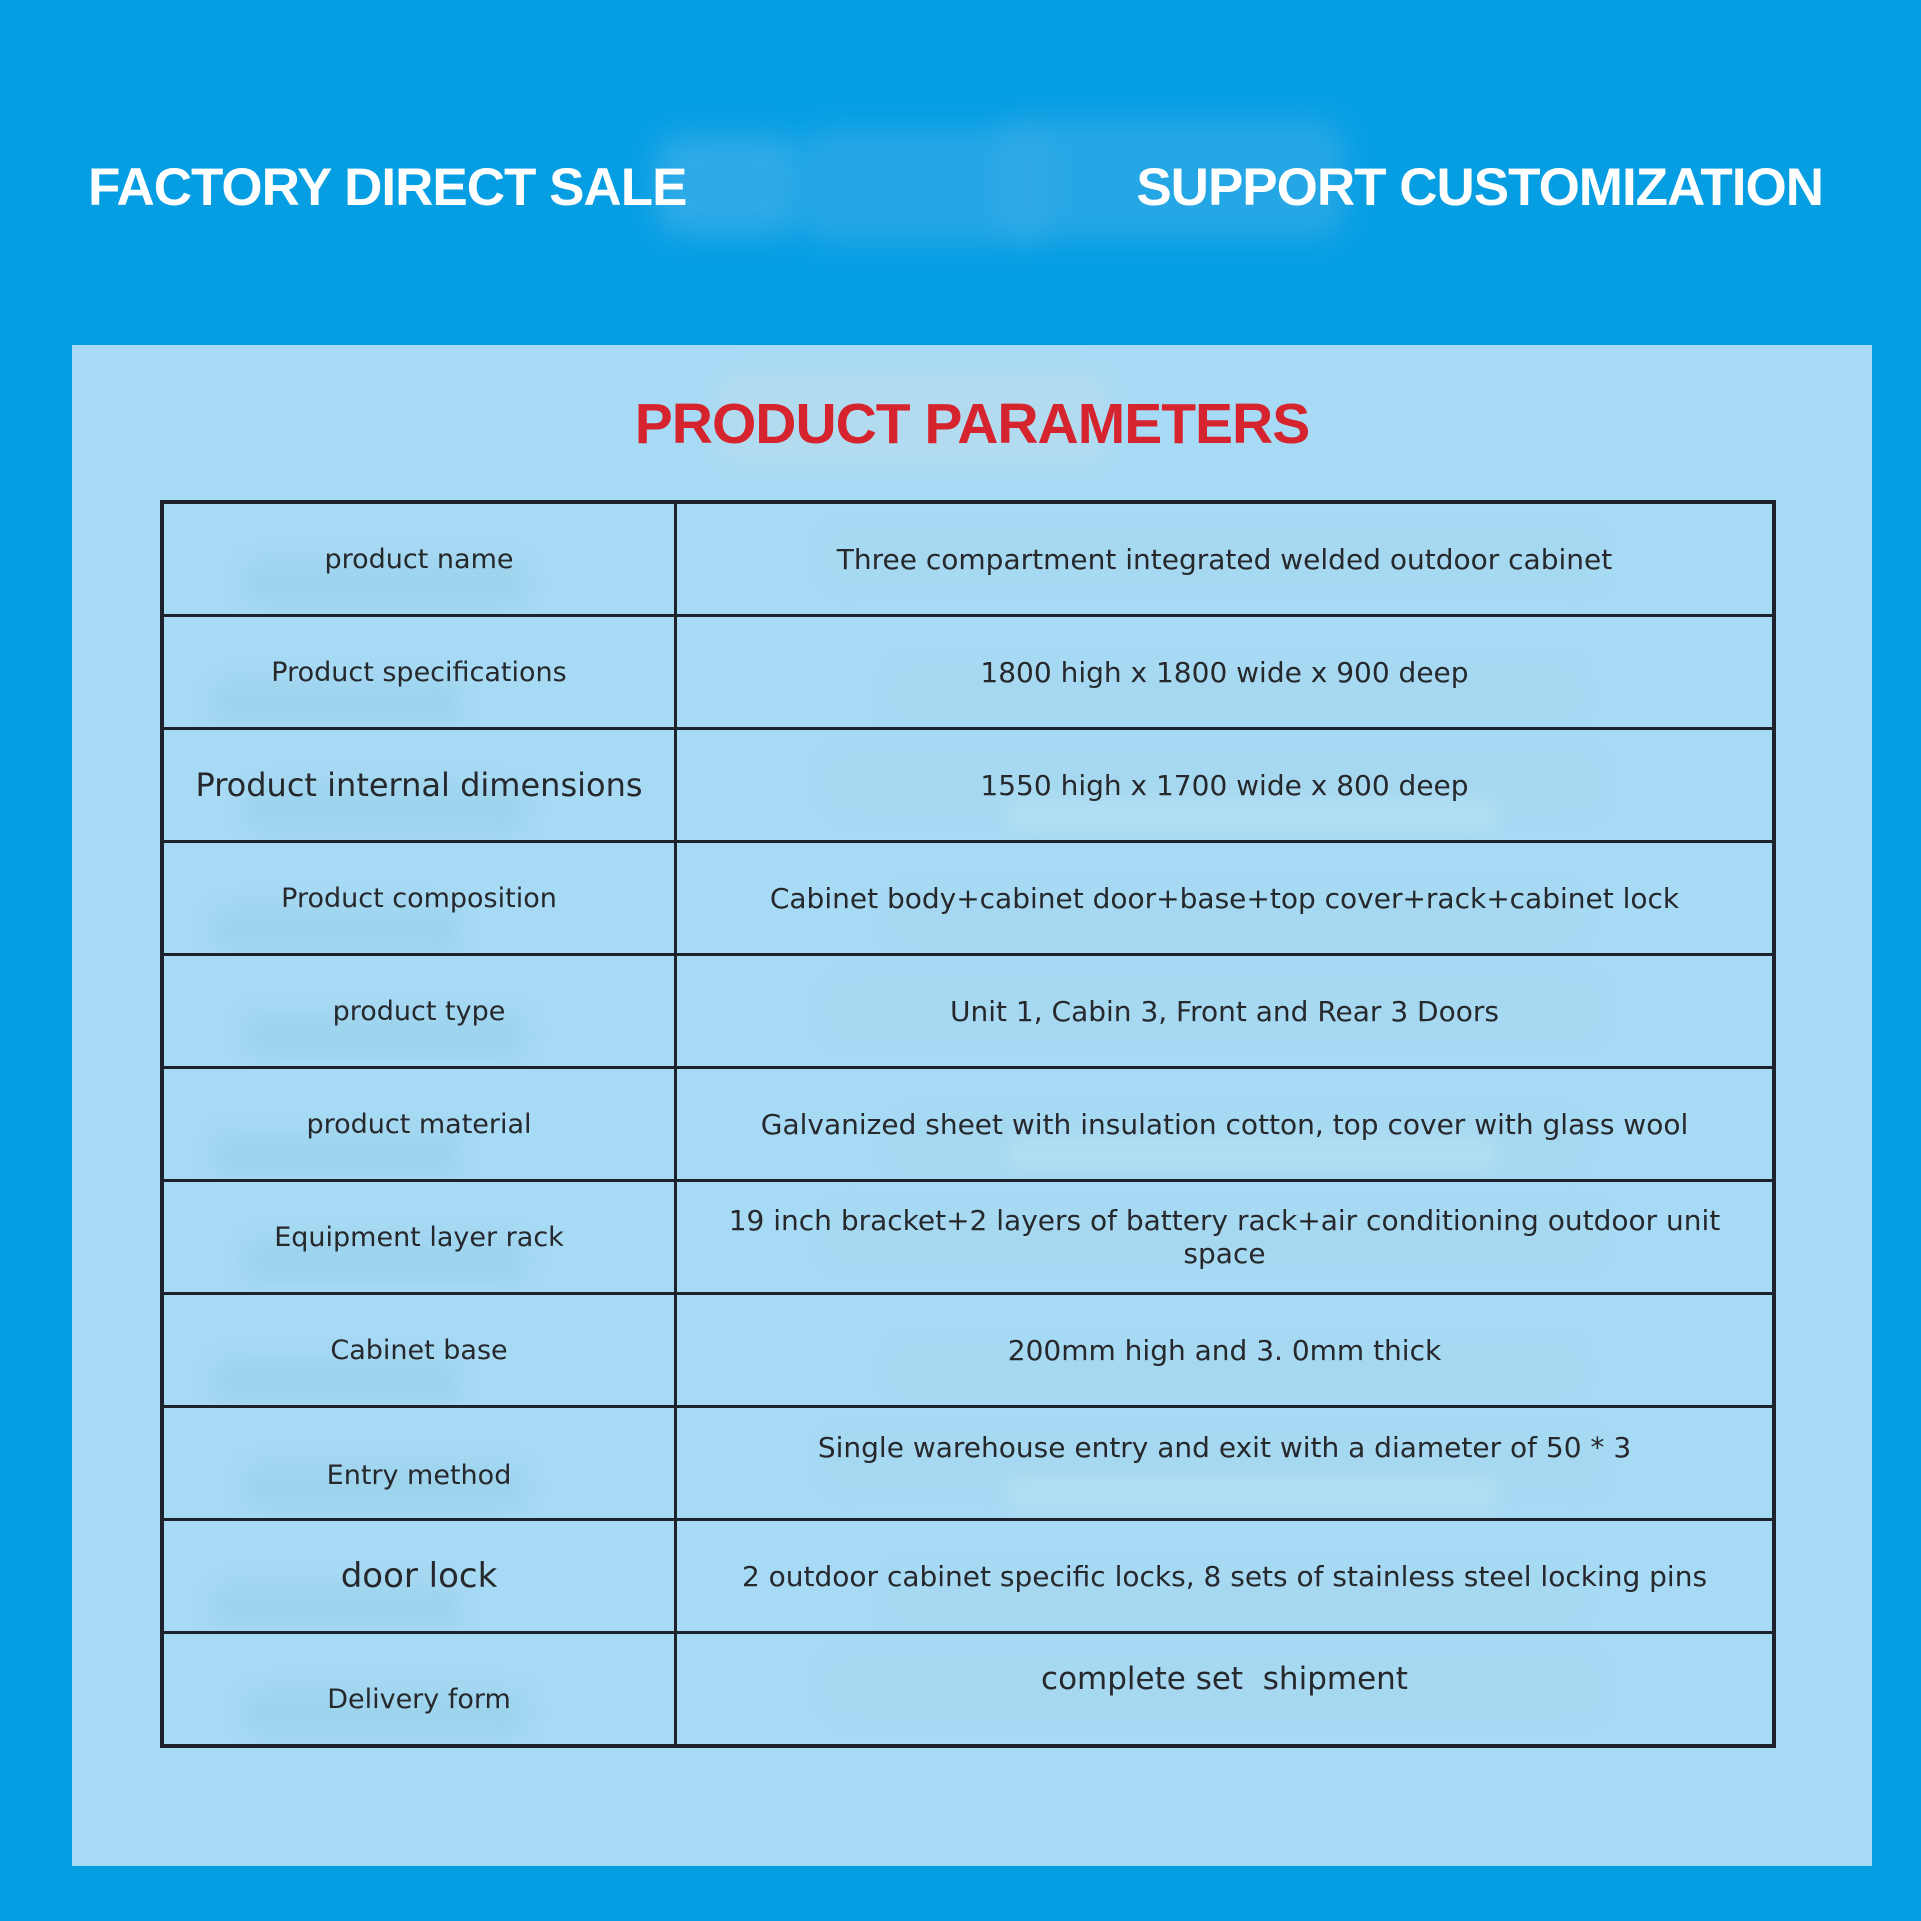  I want to click on table-row: Delivery form complete set shipment, so click(968, 1689).